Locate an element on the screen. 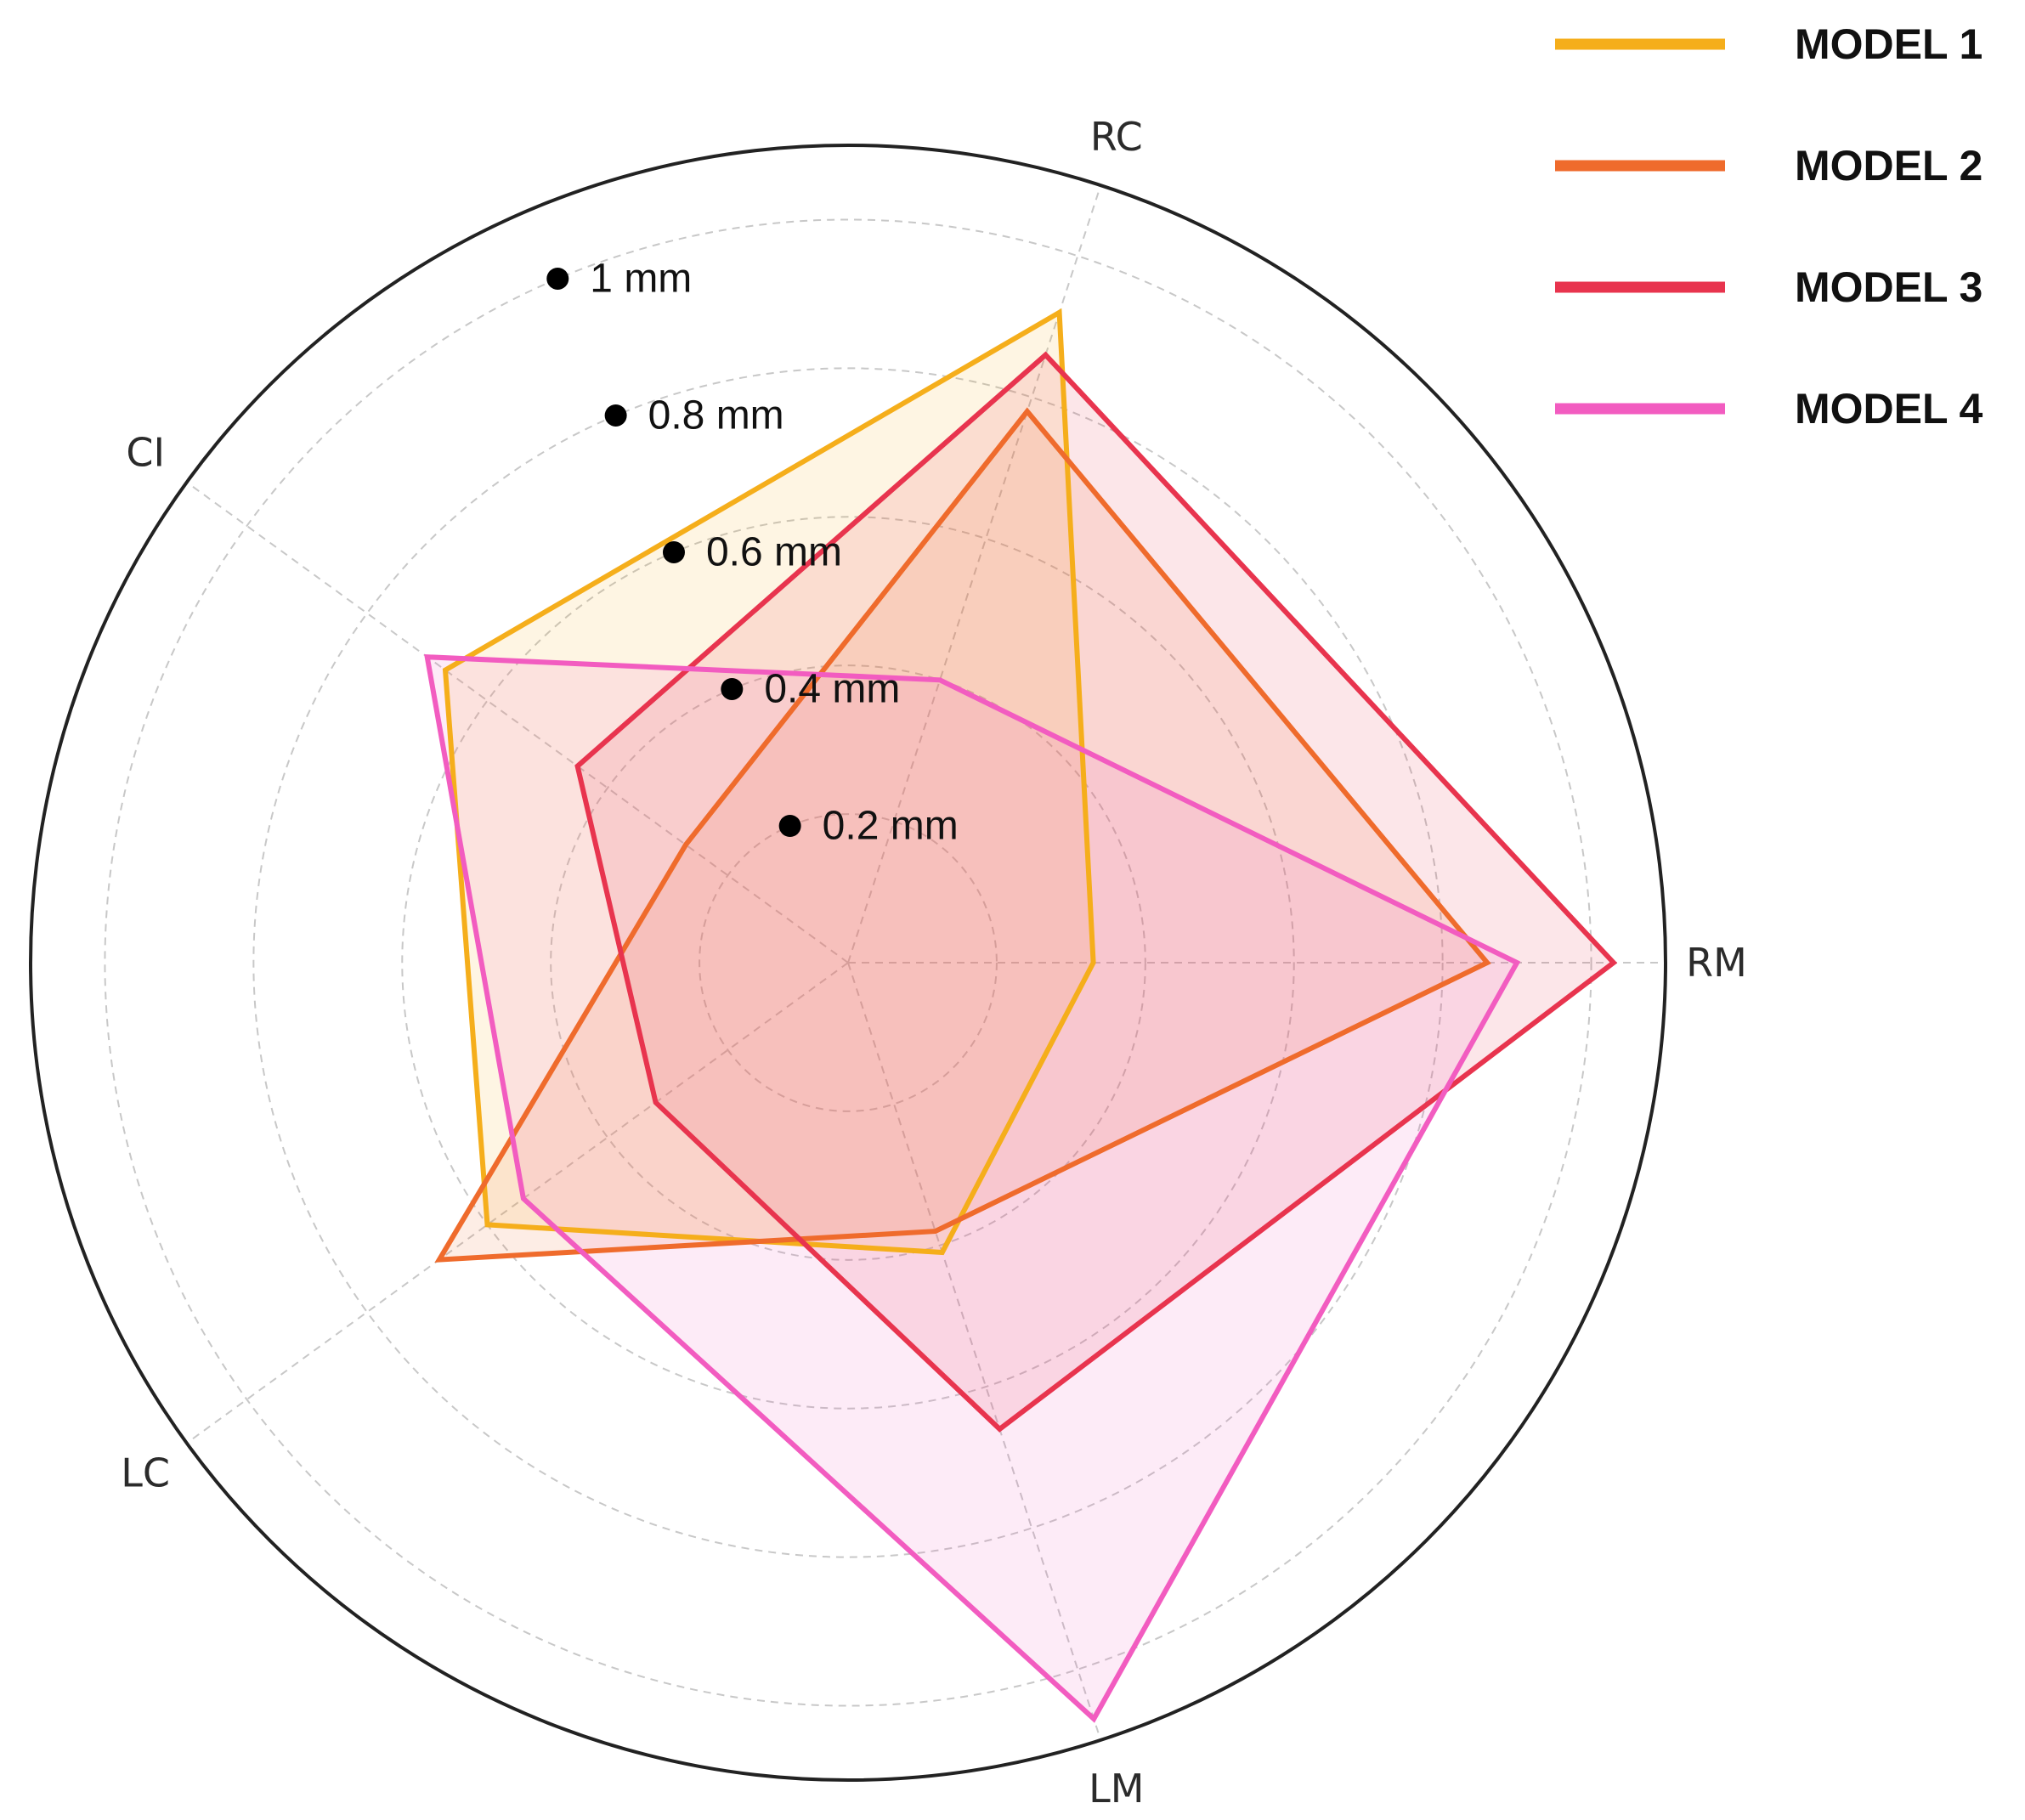  axis-spoke-lc is located at coordinates (517, 1203).